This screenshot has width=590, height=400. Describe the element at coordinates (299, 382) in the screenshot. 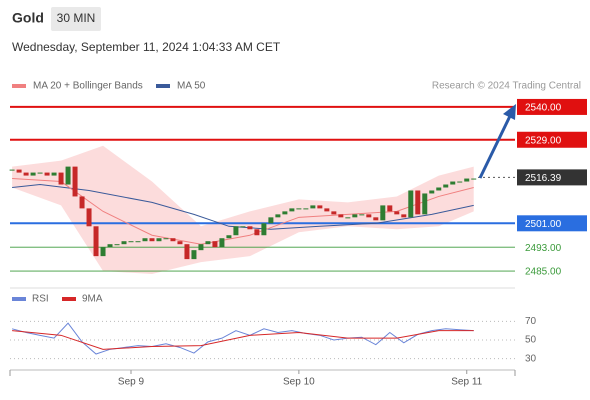

I see `x-tick-label: Sep 10` at that location.